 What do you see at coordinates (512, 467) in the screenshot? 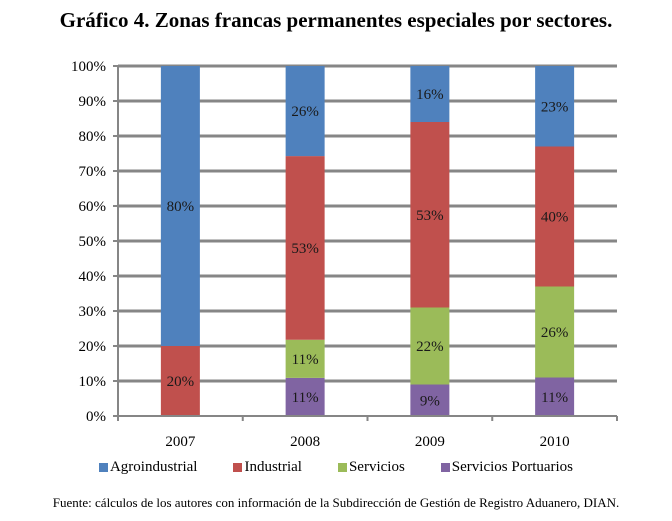
I see `legend-label: Servicios Portuarios` at bounding box center [512, 467].